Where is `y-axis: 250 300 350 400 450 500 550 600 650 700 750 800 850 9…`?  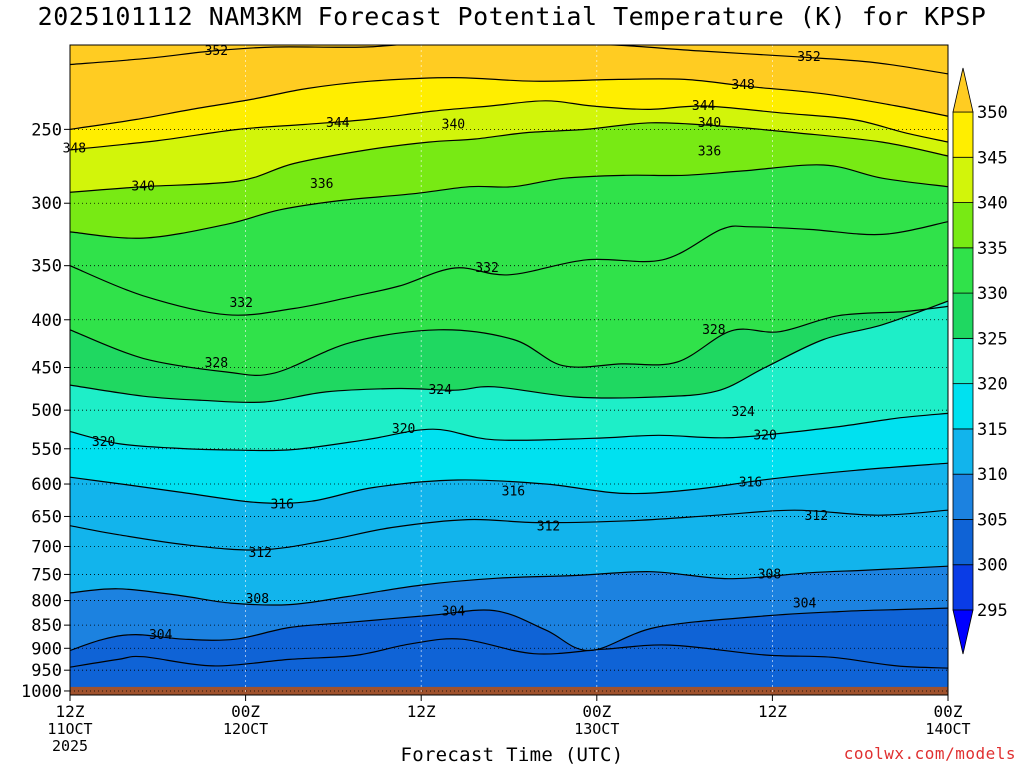
y-axis: 250 300 350 400 450 500 550 600 650 700 750 800 850 9… is located at coordinates (45, 411).